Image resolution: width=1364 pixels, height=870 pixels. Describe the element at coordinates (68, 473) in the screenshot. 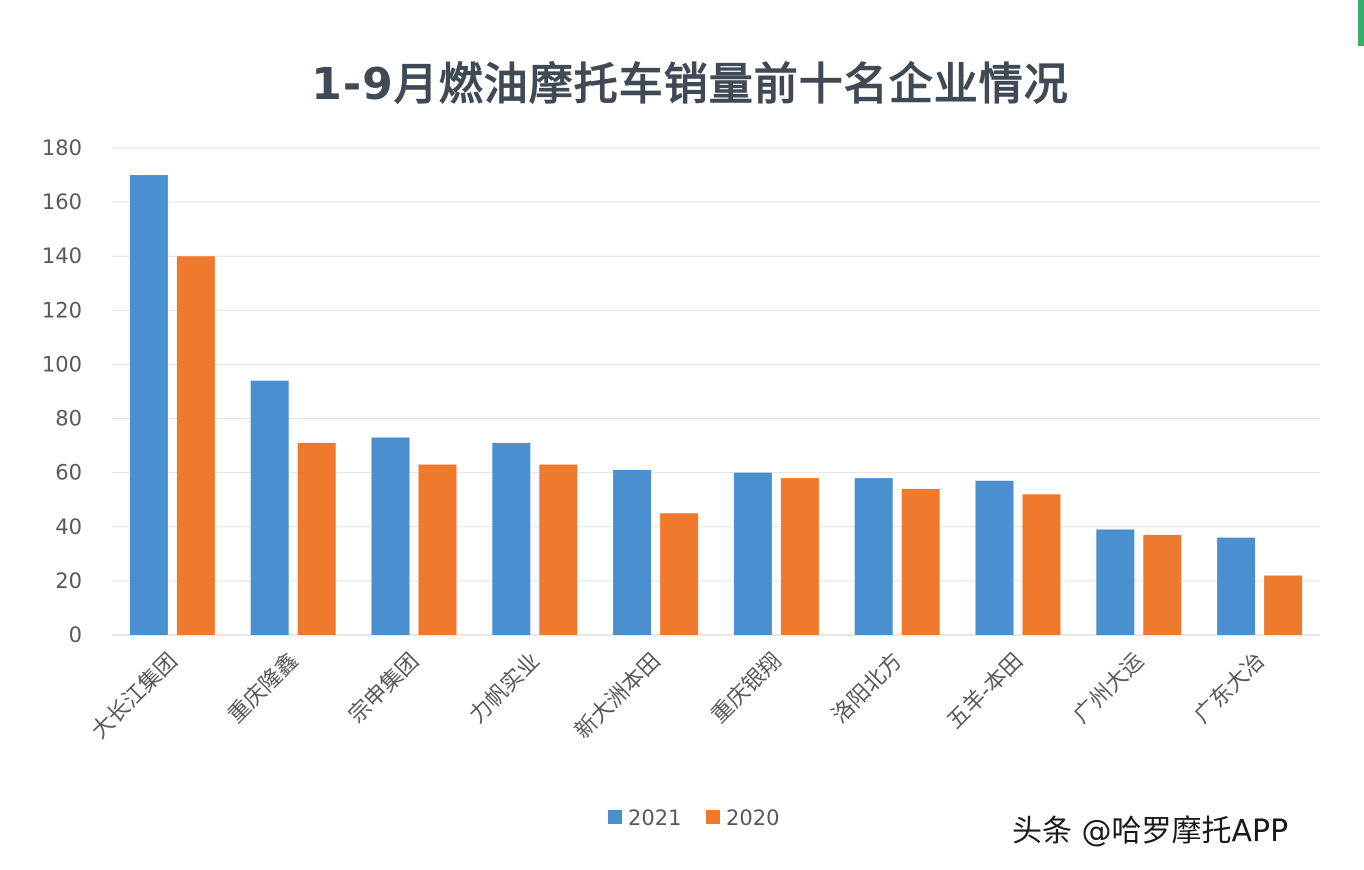

I see `y-tick-label: 60` at that location.